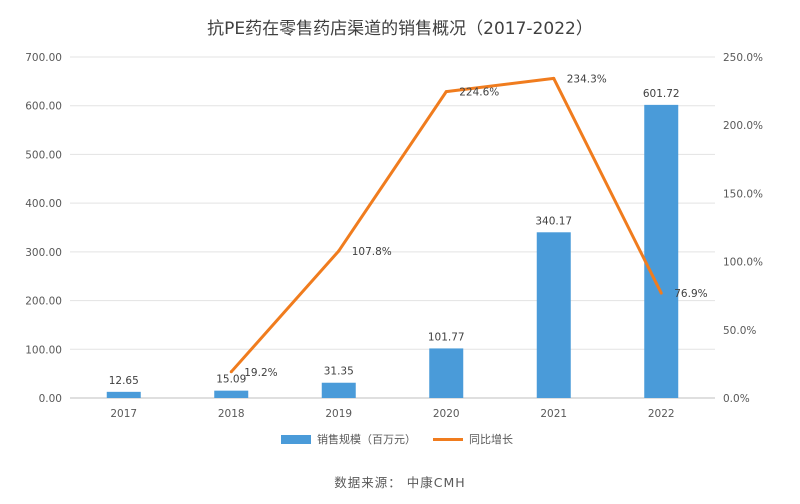 The width and height of the screenshot is (800, 504). I want to click on left-tick-label: 500.00, so click(43, 155).